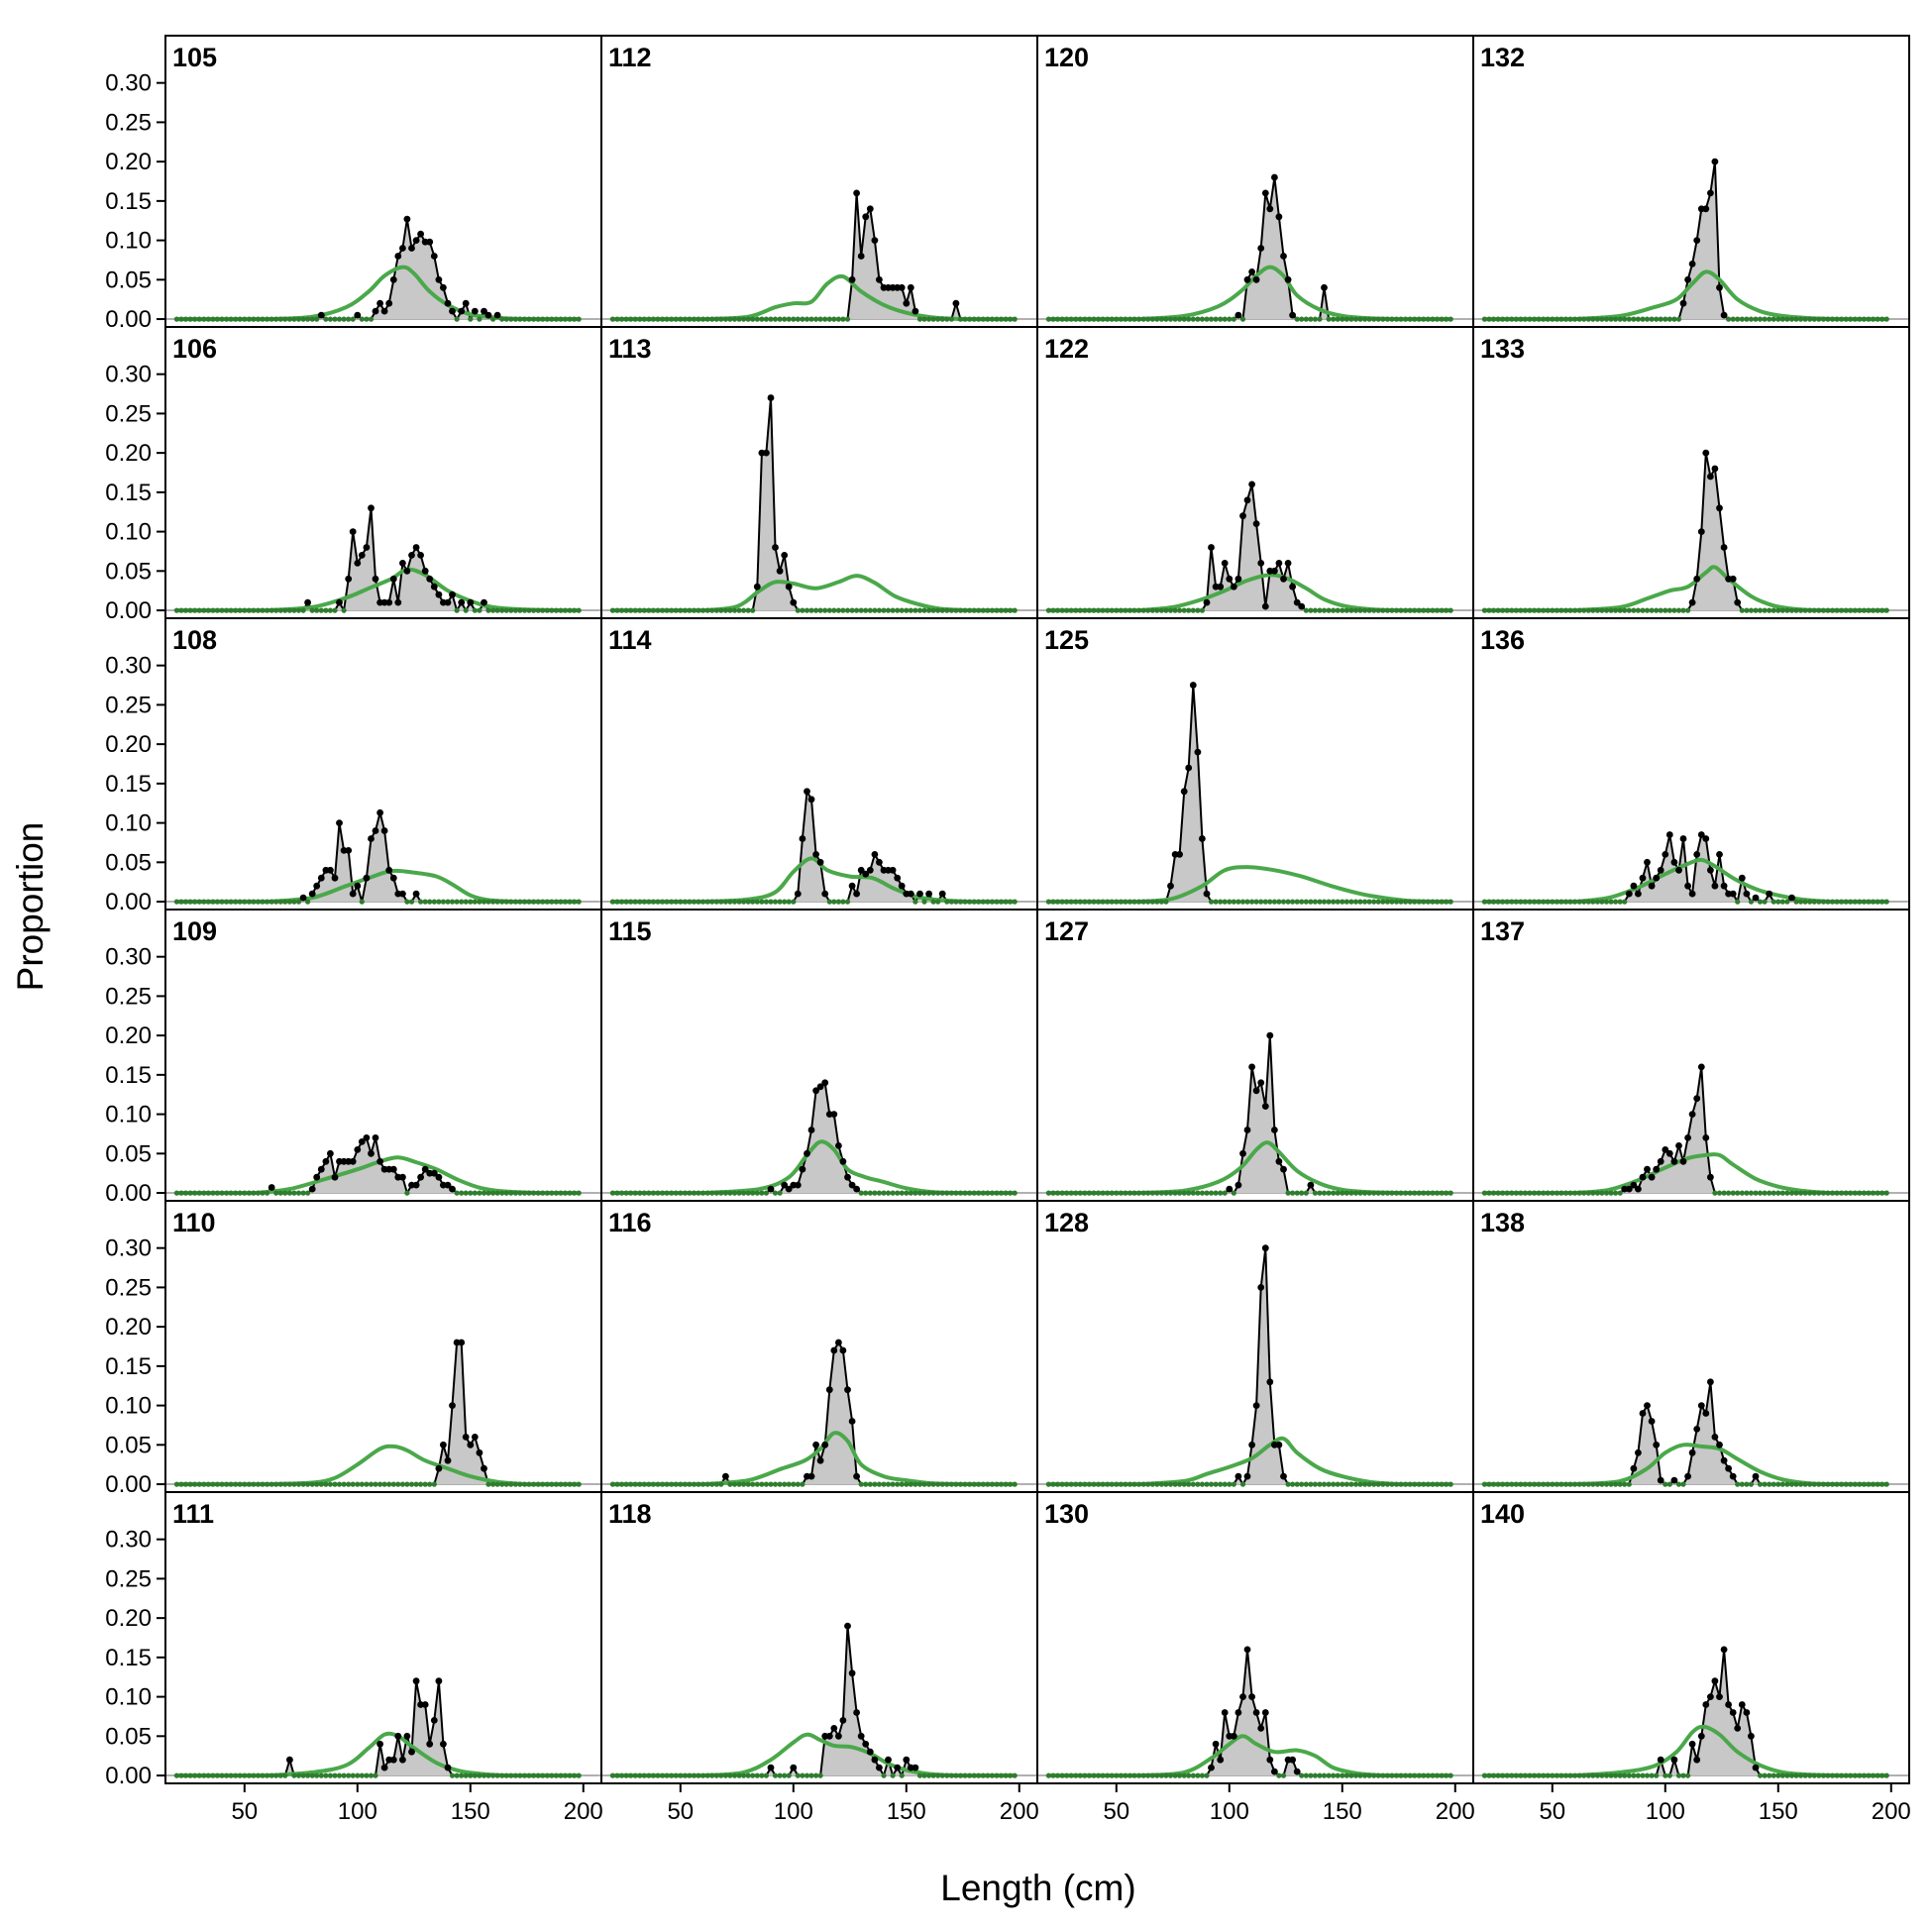 The image size is (1932, 1932). Describe the element at coordinates (630, 1514) in the screenshot. I see `panel-label: 118` at that location.